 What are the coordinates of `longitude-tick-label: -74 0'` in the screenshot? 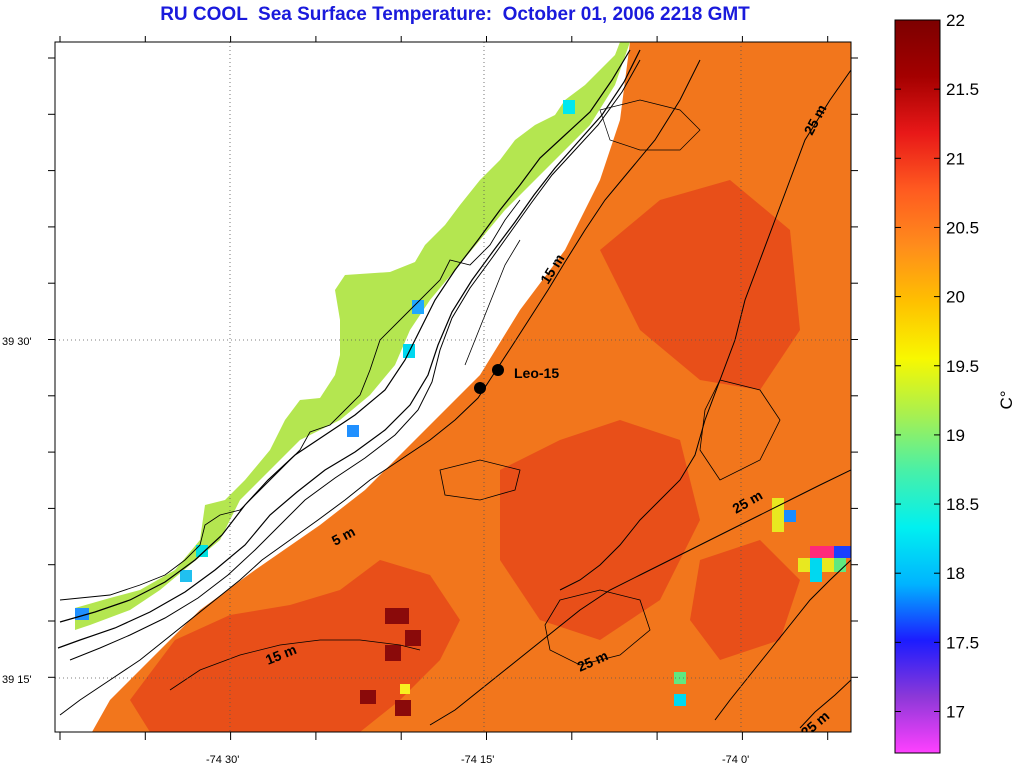 It's located at (735, 760).